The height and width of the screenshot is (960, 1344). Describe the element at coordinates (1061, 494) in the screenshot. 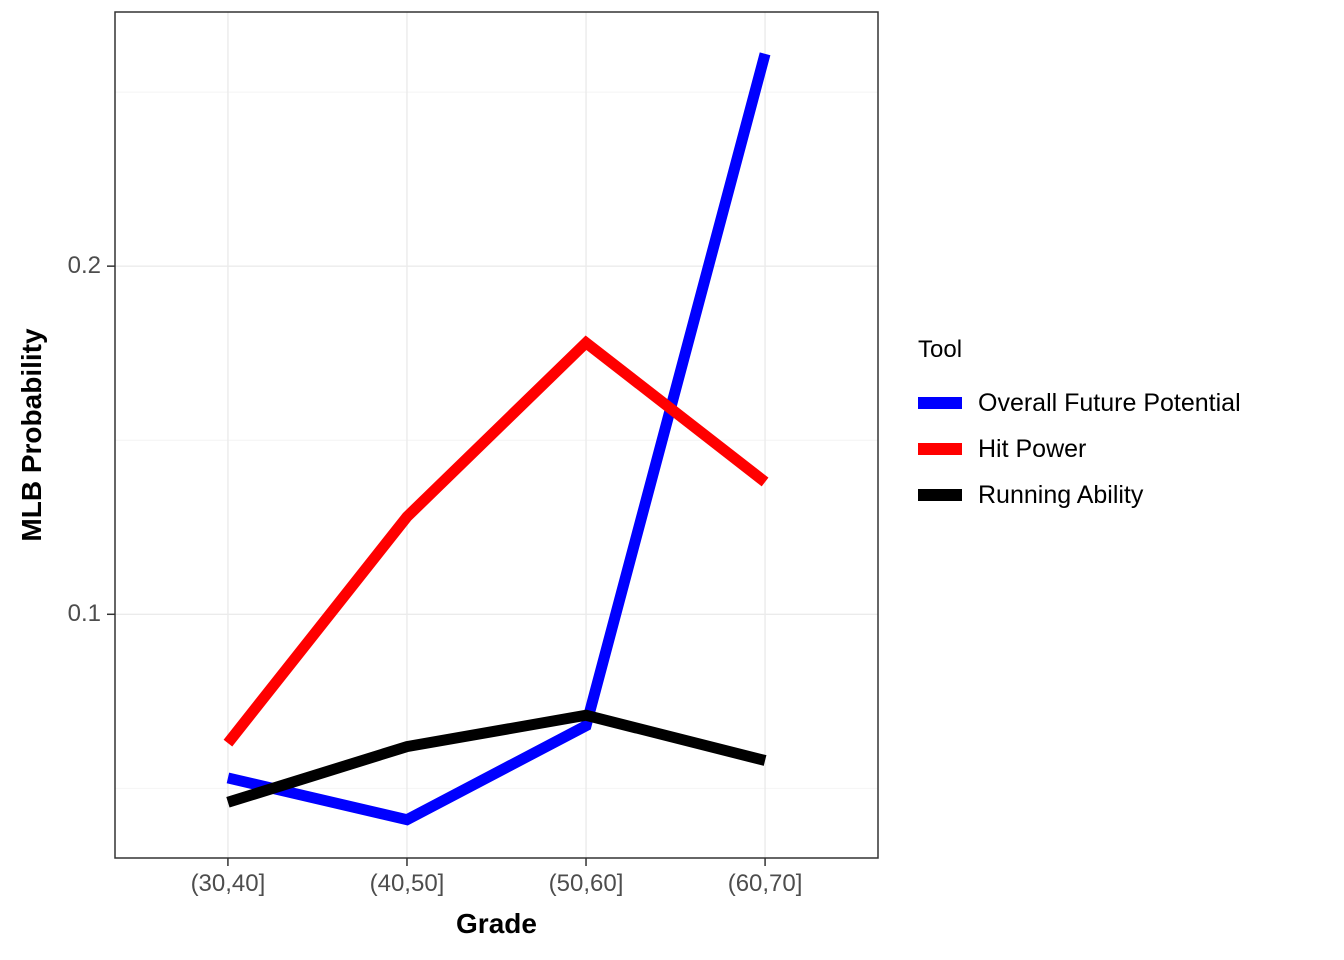

I see `legend-label: Running Ability` at that location.